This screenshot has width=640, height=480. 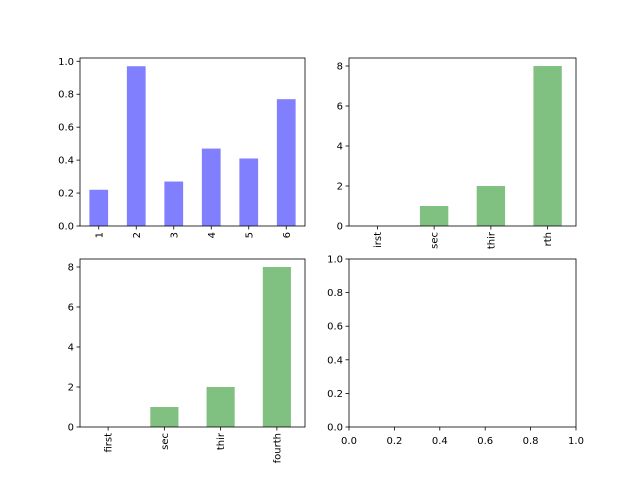 I want to click on xtick-label: first, so click(x=109, y=443).